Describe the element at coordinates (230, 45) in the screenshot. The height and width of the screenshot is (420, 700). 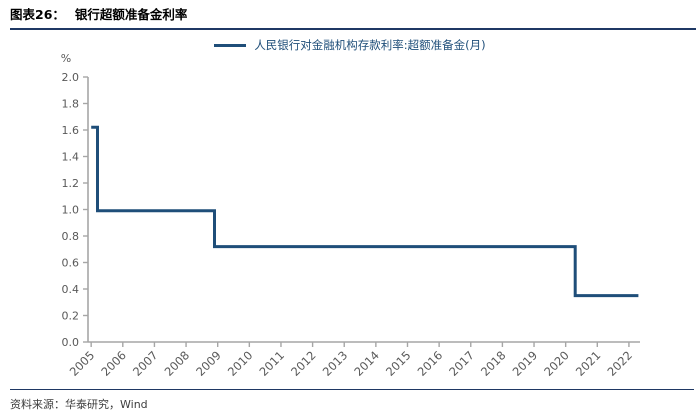
I see `legend-line-swatch` at that location.